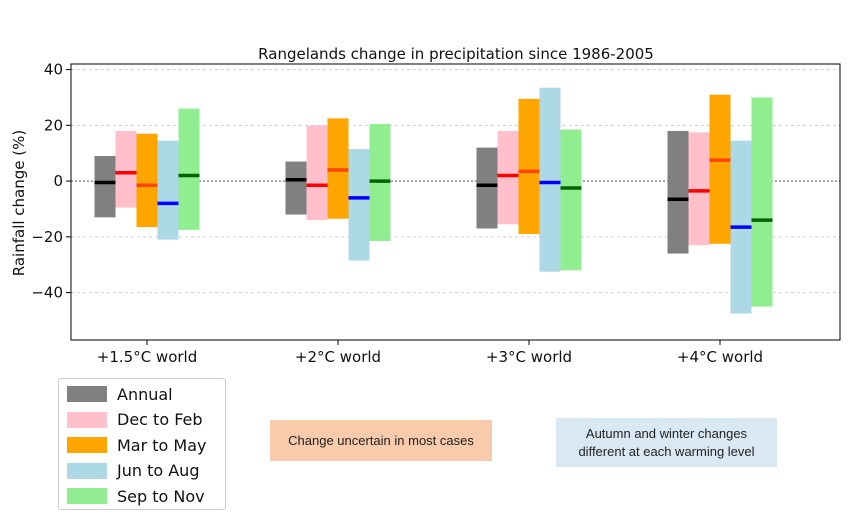 The height and width of the screenshot is (517, 850). Describe the element at coordinates (162, 445) in the screenshot. I see `legend-label: Mar to May` at that location.